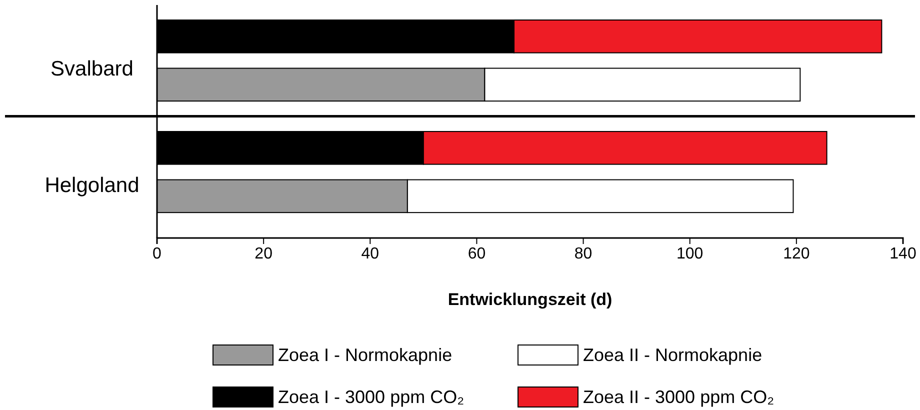 This screenshot has width=920, height=410. Describe the element at coordinates (370, 253) in the screenshot. I see `x-tick-label: 40` at that location.